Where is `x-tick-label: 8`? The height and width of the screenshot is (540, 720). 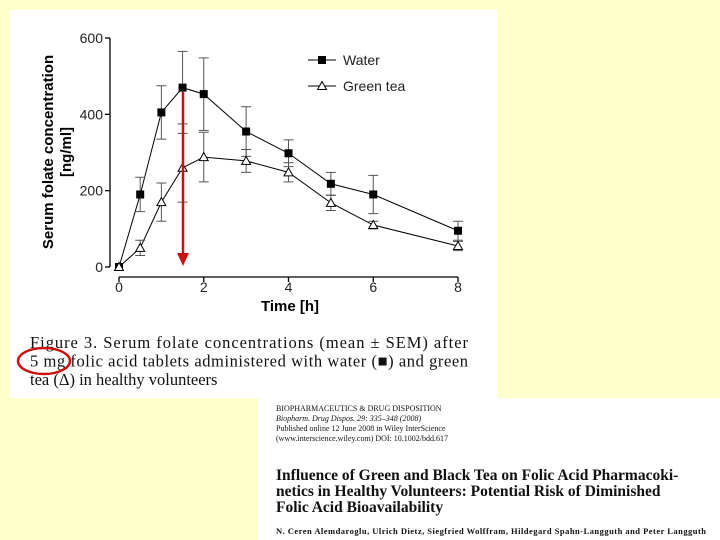
x-tick-label: 8 is located at coordinates (458, 287).